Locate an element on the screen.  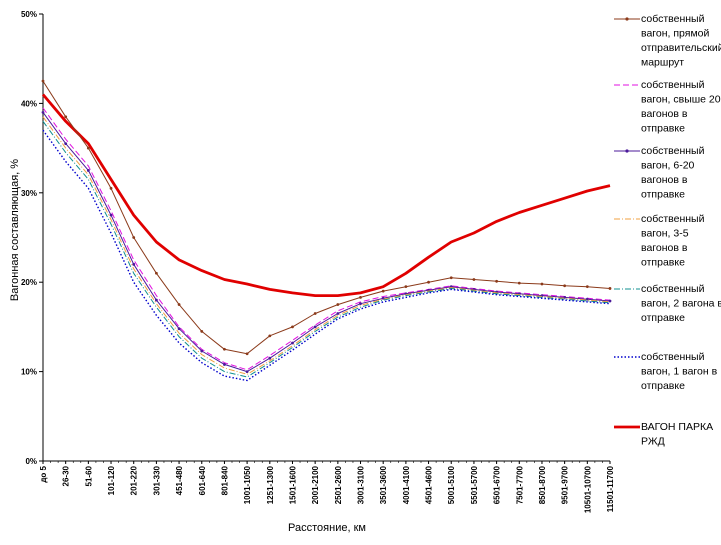
y-tick-label: 40% is located at coordinates (29, 103).